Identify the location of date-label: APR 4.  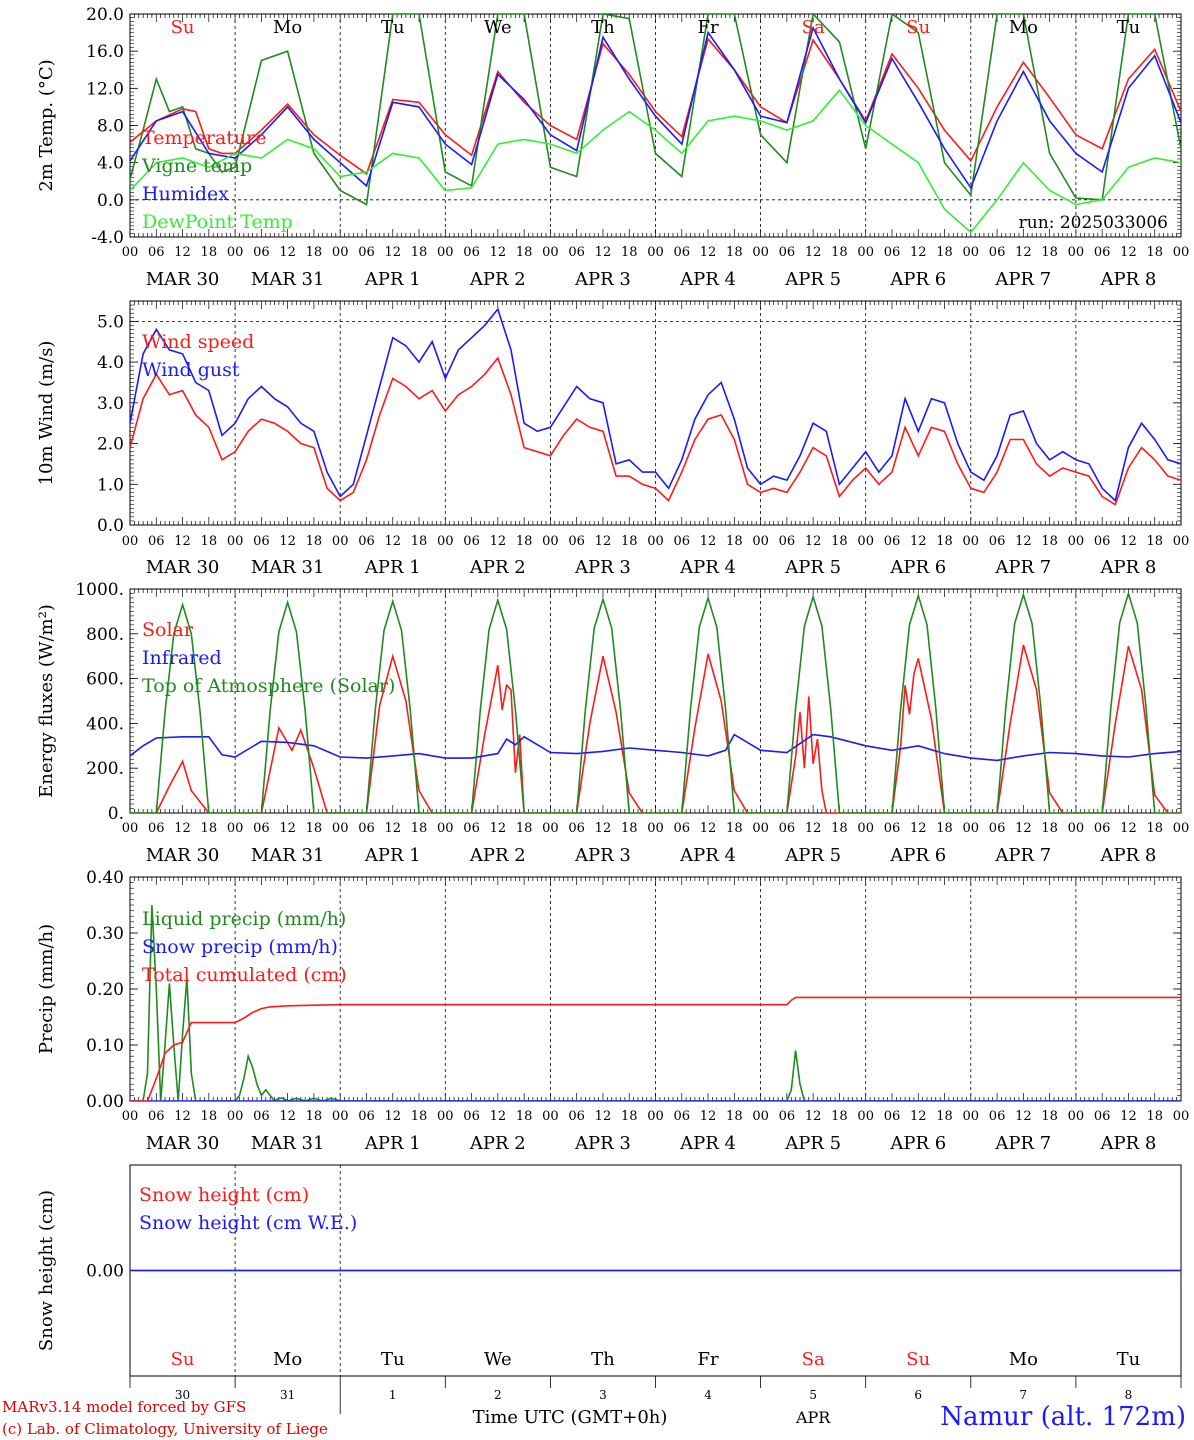
(707, 567).